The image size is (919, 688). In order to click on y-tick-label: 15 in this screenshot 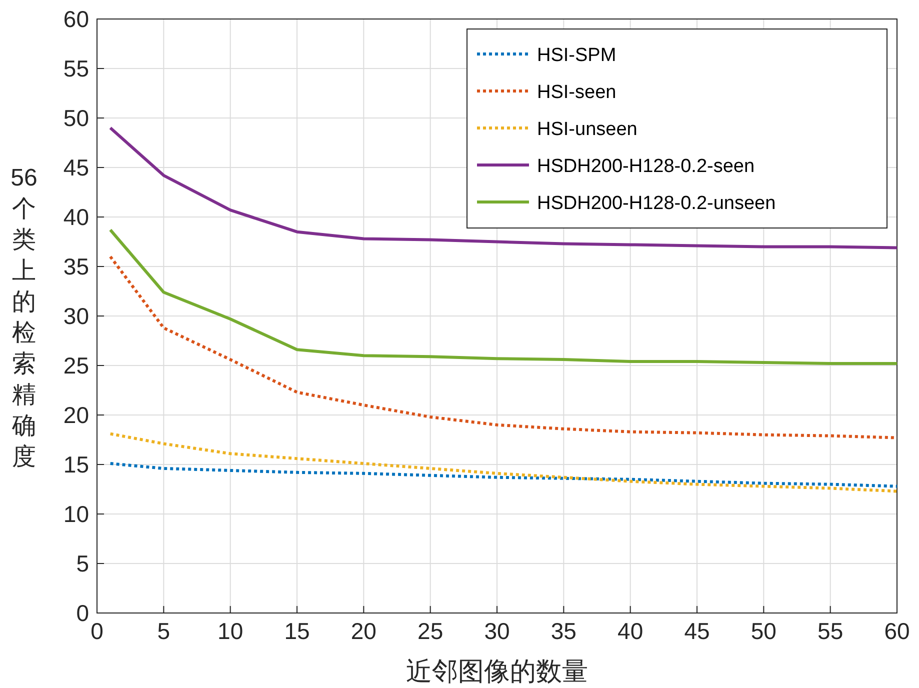, I will do `click(76, 465)`.